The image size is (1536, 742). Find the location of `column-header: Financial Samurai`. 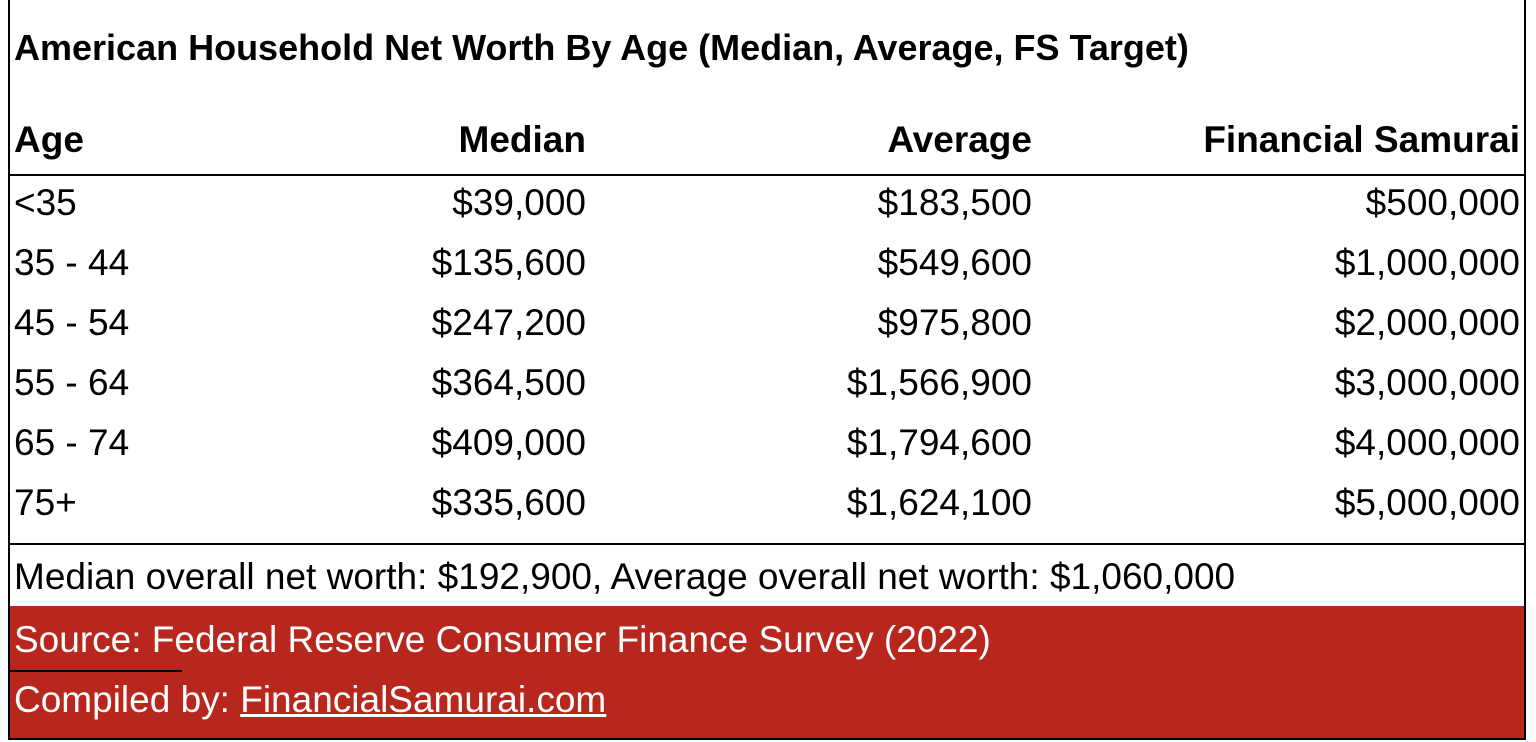

column-header: Financial Samurai is located at coordinates (1361, 139).